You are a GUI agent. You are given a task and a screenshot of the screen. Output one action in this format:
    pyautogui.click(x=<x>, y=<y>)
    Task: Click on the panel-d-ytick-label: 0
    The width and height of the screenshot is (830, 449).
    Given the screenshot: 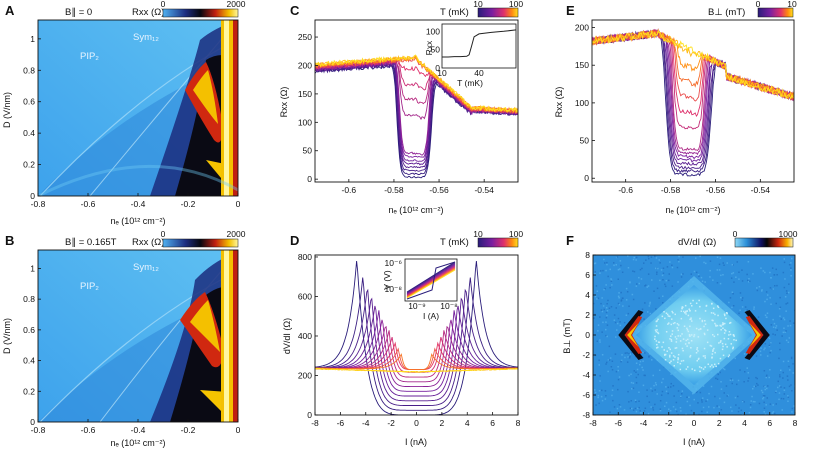 What is the action you would take?
    pyautogui.click(x=309, y=415)
    